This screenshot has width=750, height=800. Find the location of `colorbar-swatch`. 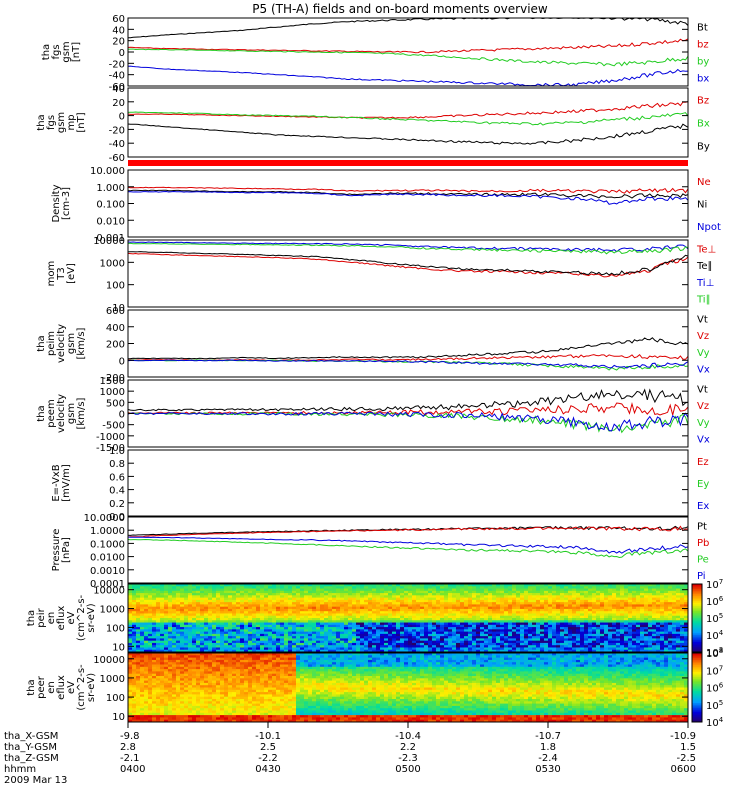

colorbar-swatch is located at coordinates (697, 636).